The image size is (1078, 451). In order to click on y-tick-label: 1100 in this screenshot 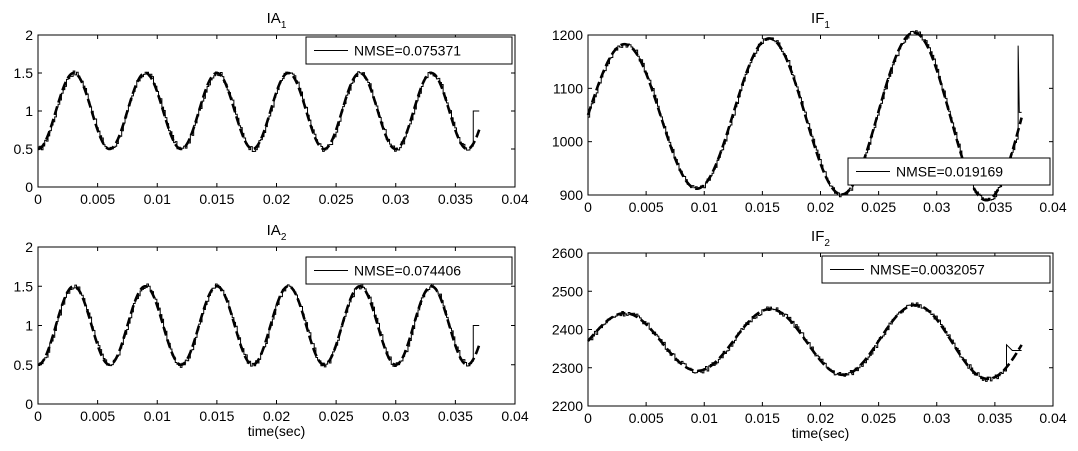, I will do `click(568, 88)`.